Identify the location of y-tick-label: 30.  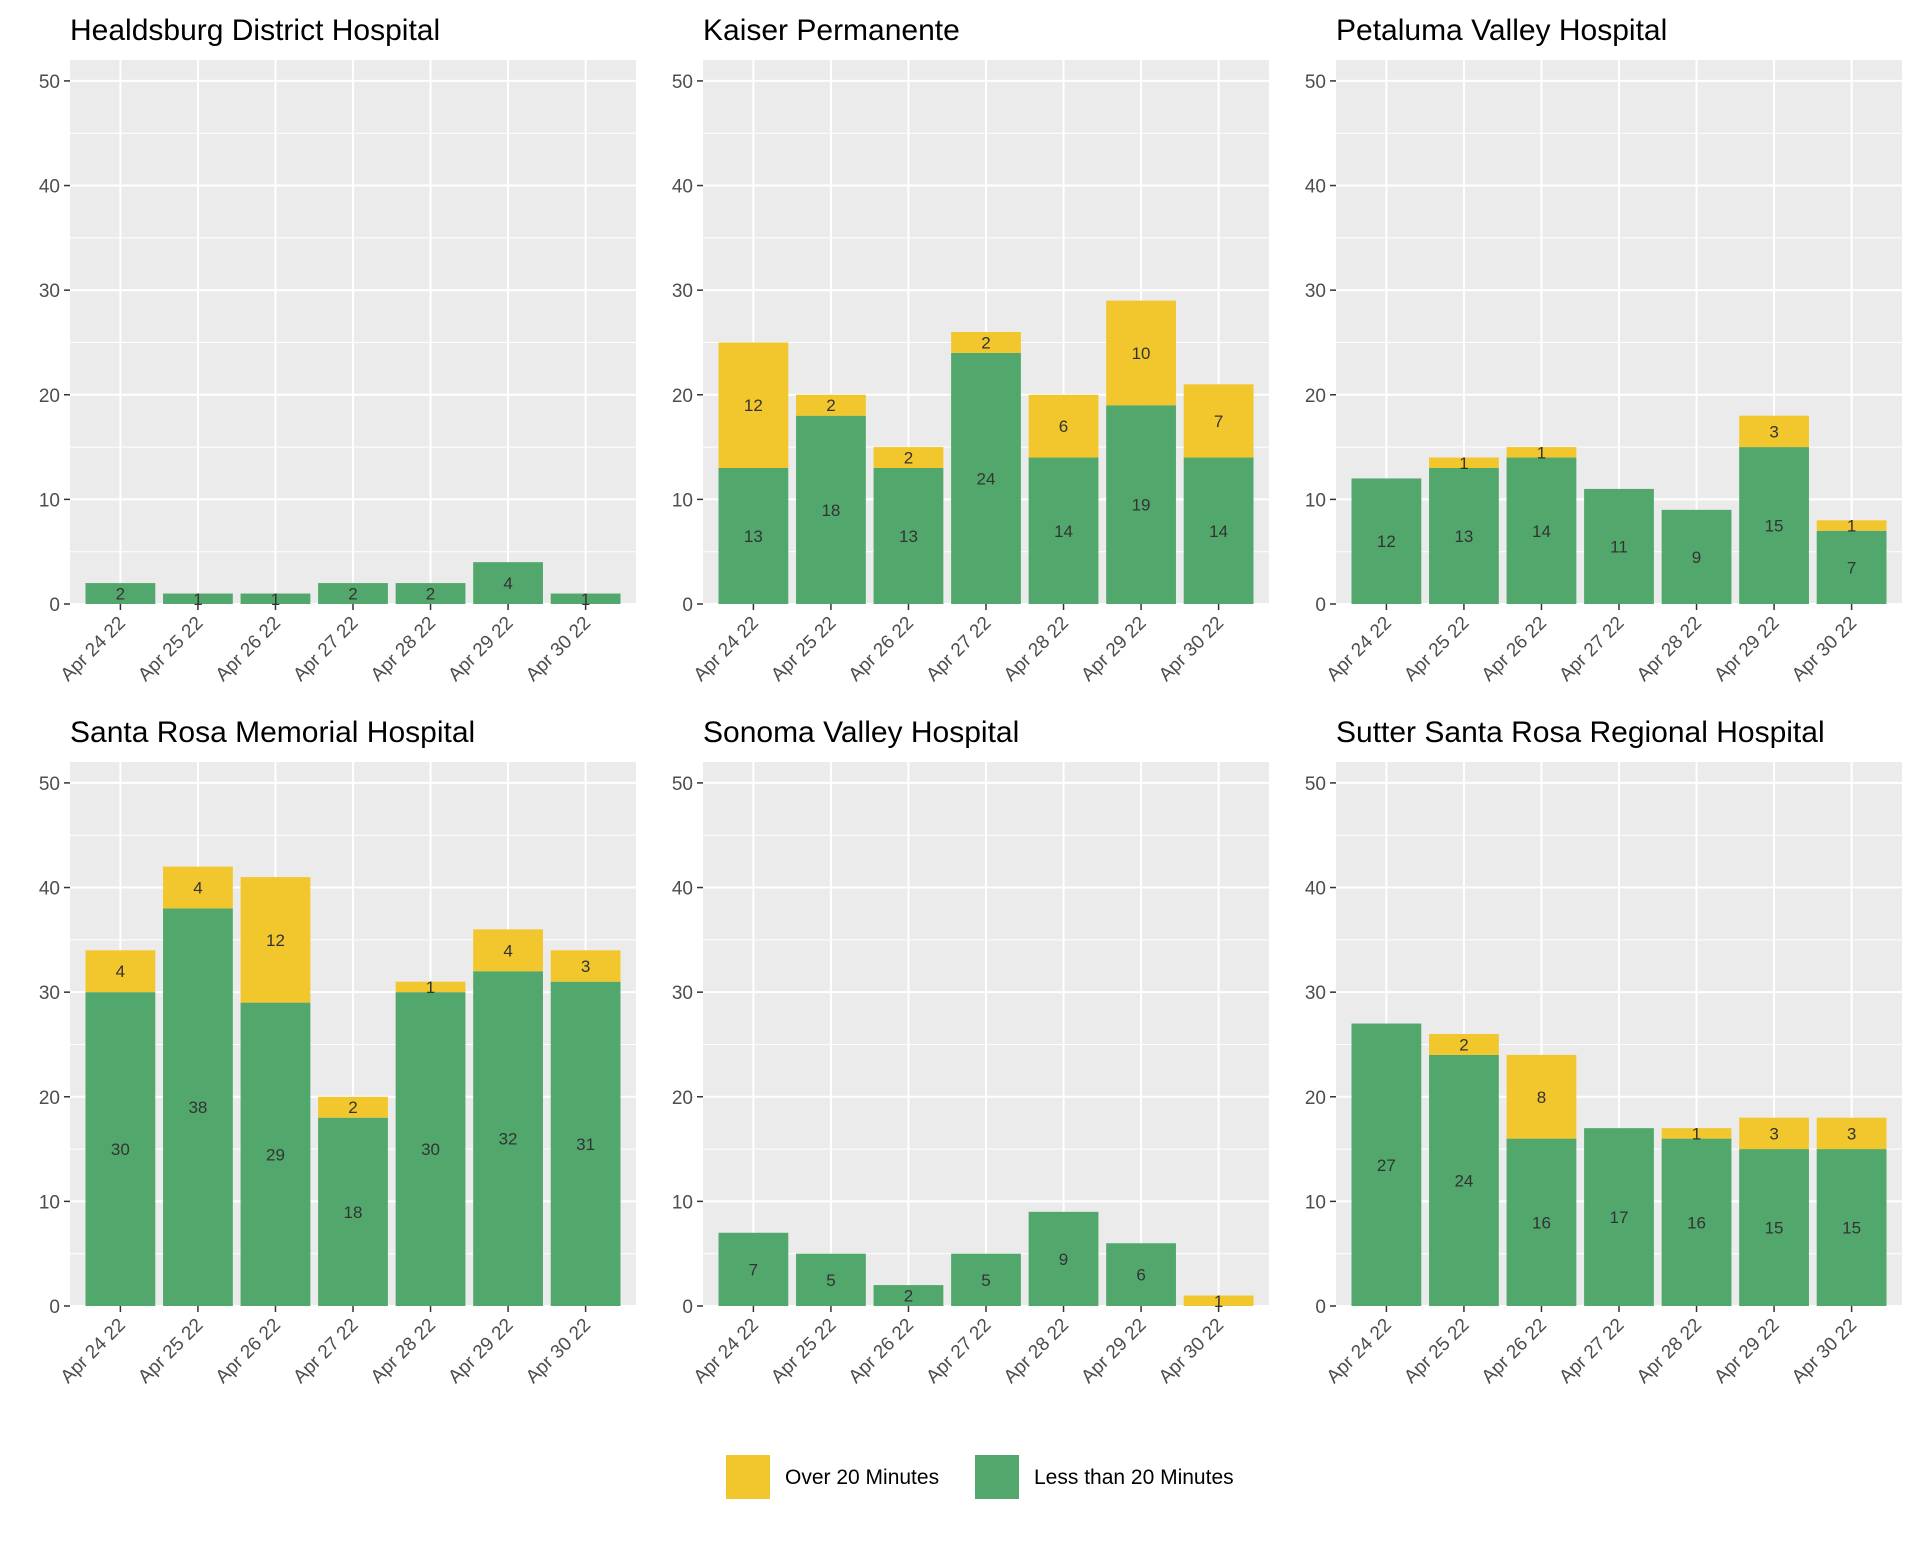
(1315, 291).